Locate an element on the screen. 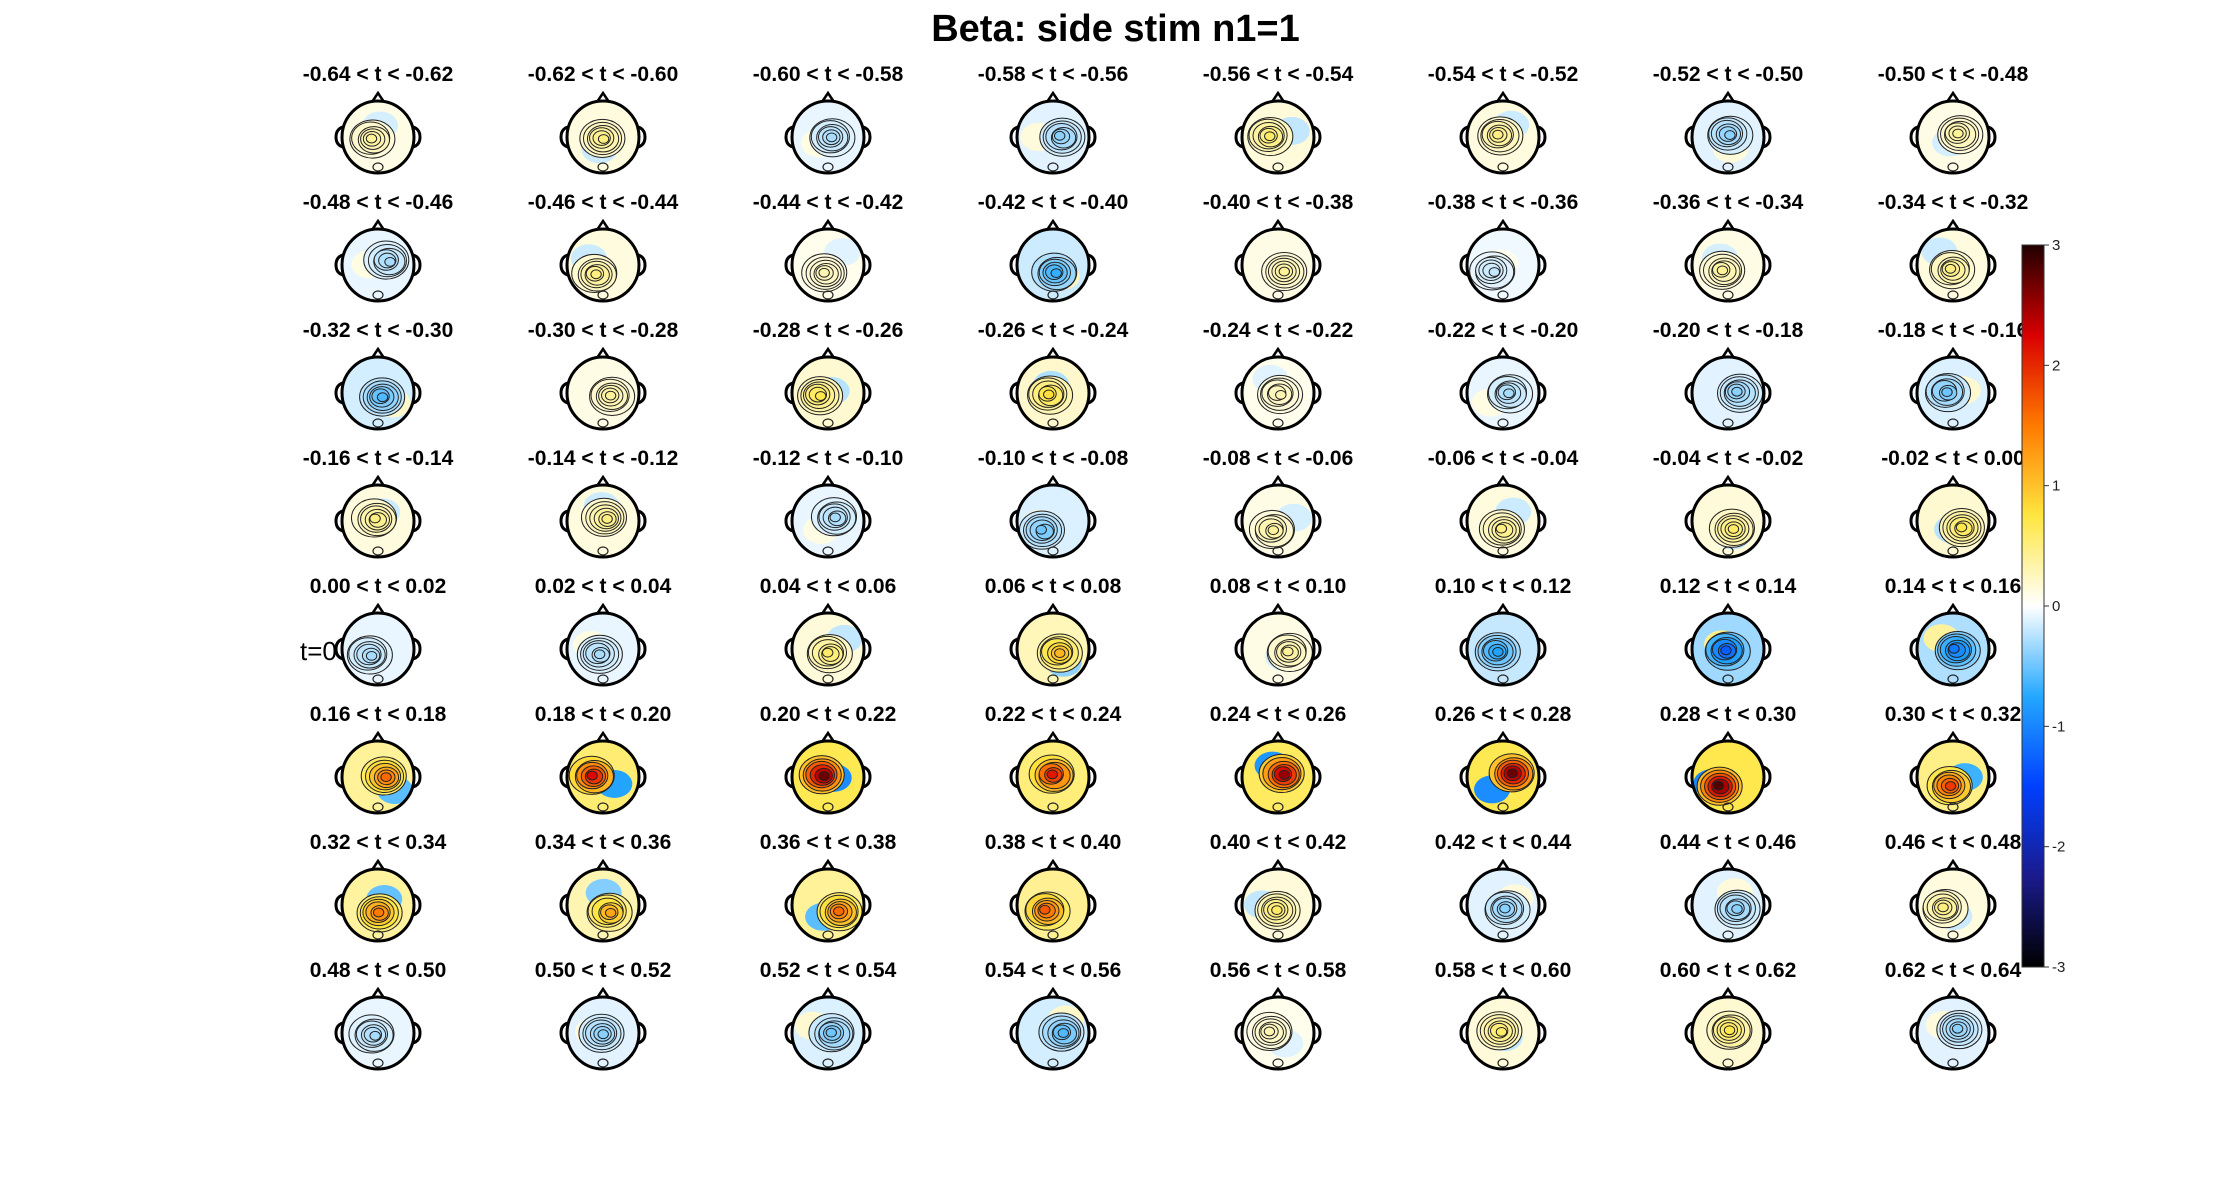 The image size is (2231, 1203). panel-title: 0.28 < t < 0.30 is located at coordinates (1728, 714).